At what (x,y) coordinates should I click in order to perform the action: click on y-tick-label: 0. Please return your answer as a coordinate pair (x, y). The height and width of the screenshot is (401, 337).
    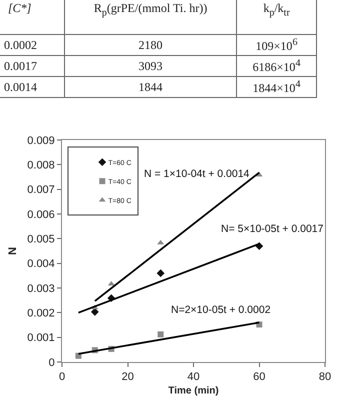
    Looking at the image, I should click on (51, 362).